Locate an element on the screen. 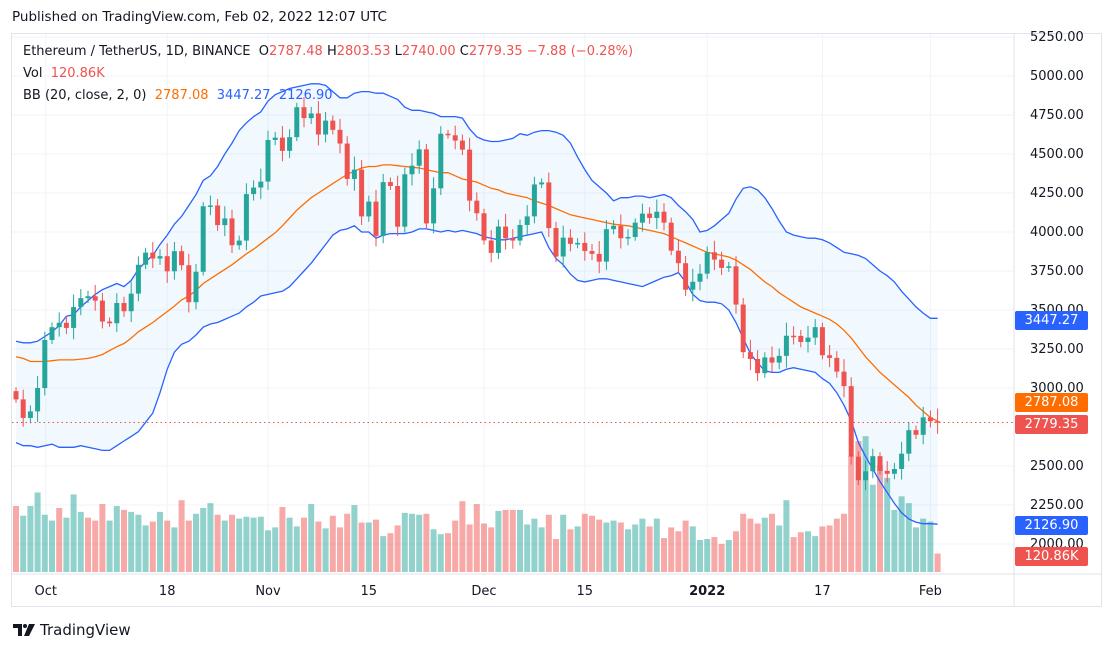 The width and height of the screenshot is (1115, 652). y-tick-label: 2500.00 is located at coordinates (1057, 466).